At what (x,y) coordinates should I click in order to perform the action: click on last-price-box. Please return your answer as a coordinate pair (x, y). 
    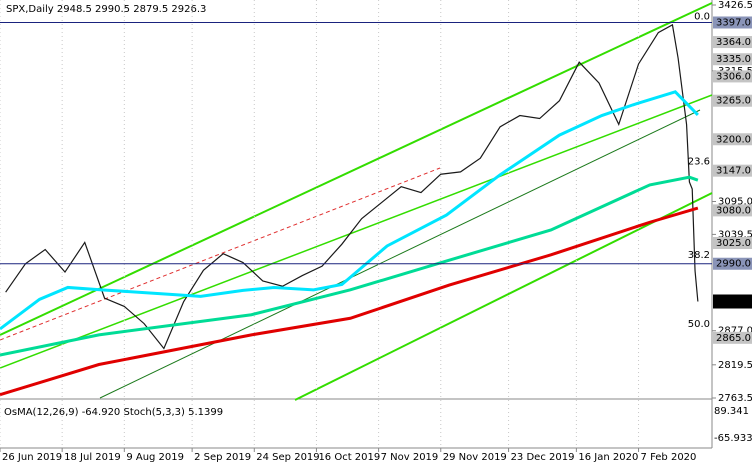
    Looking at the image, I should click on (732, 301).